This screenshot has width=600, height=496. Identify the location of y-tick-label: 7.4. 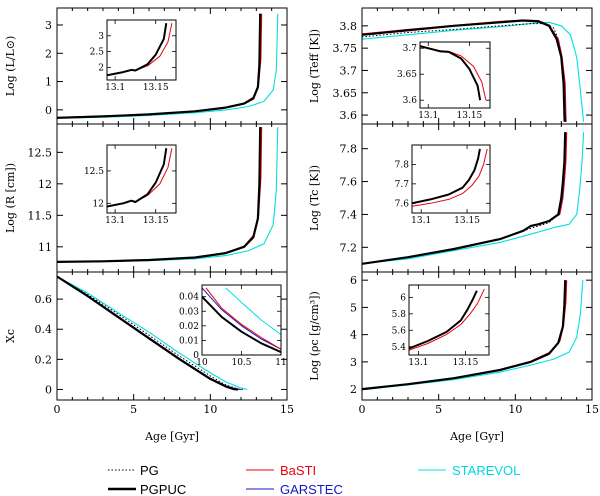
(349, 214).